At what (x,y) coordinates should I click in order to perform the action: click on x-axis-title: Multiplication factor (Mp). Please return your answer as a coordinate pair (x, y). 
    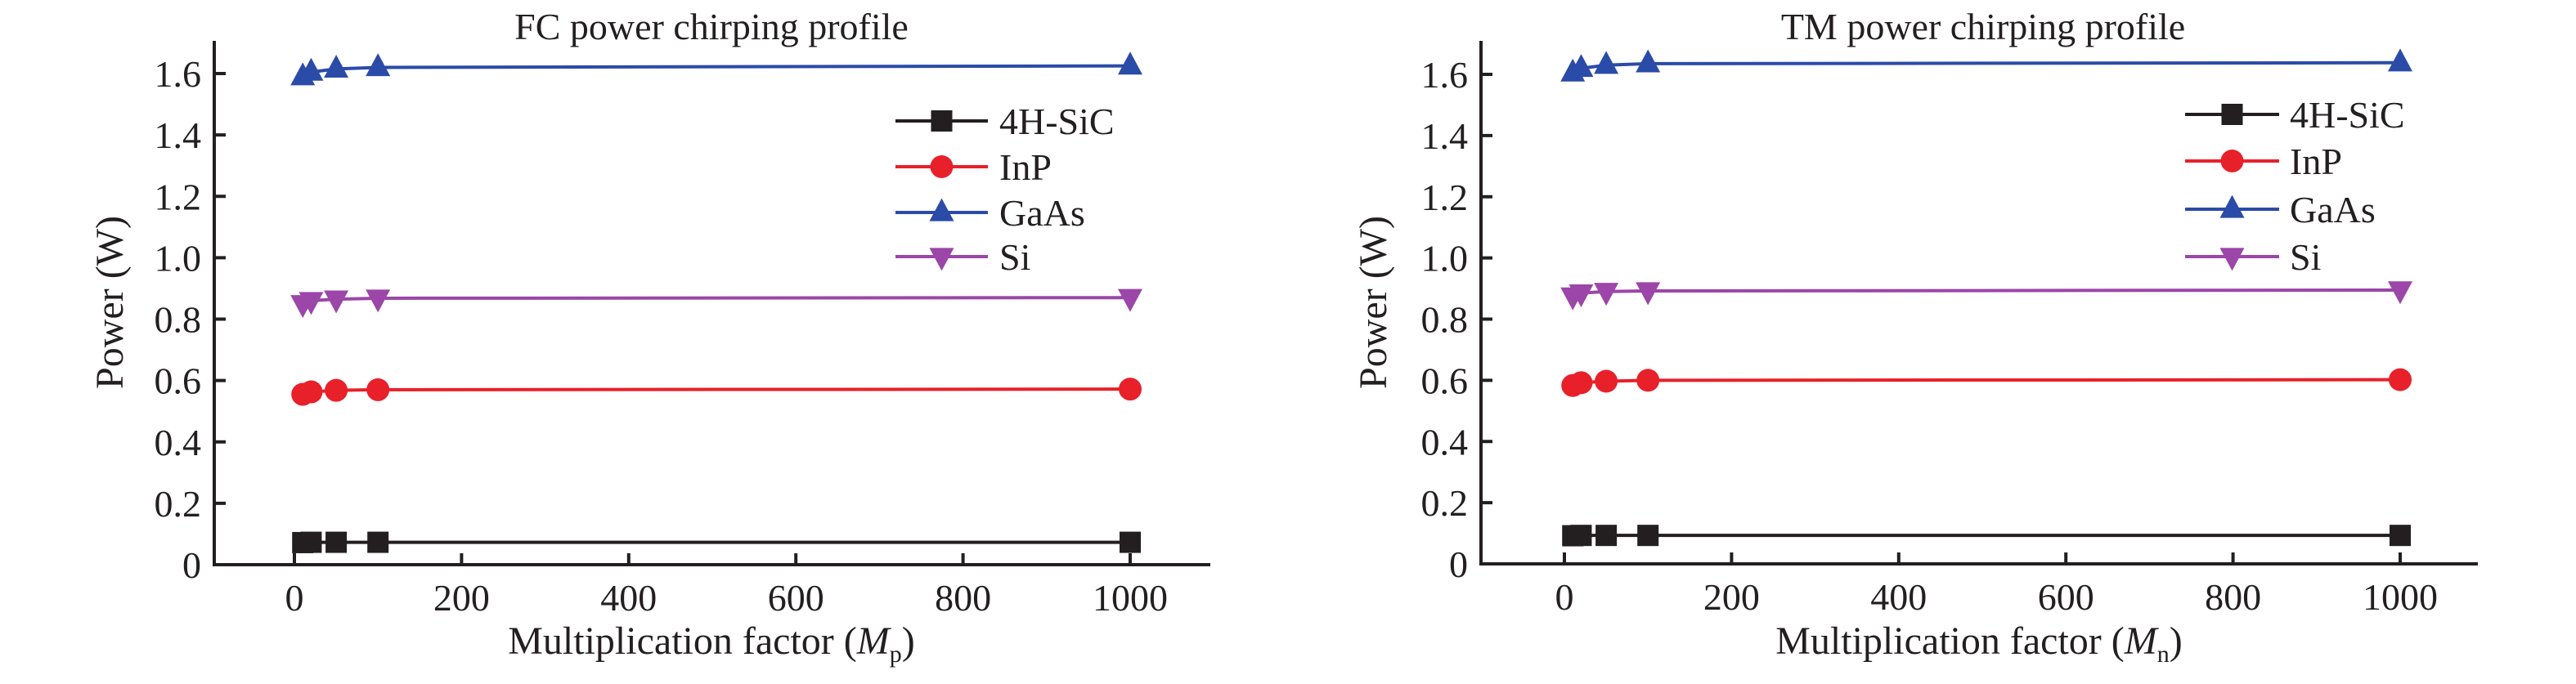
    Looking at the image, I should click on (712, 643).